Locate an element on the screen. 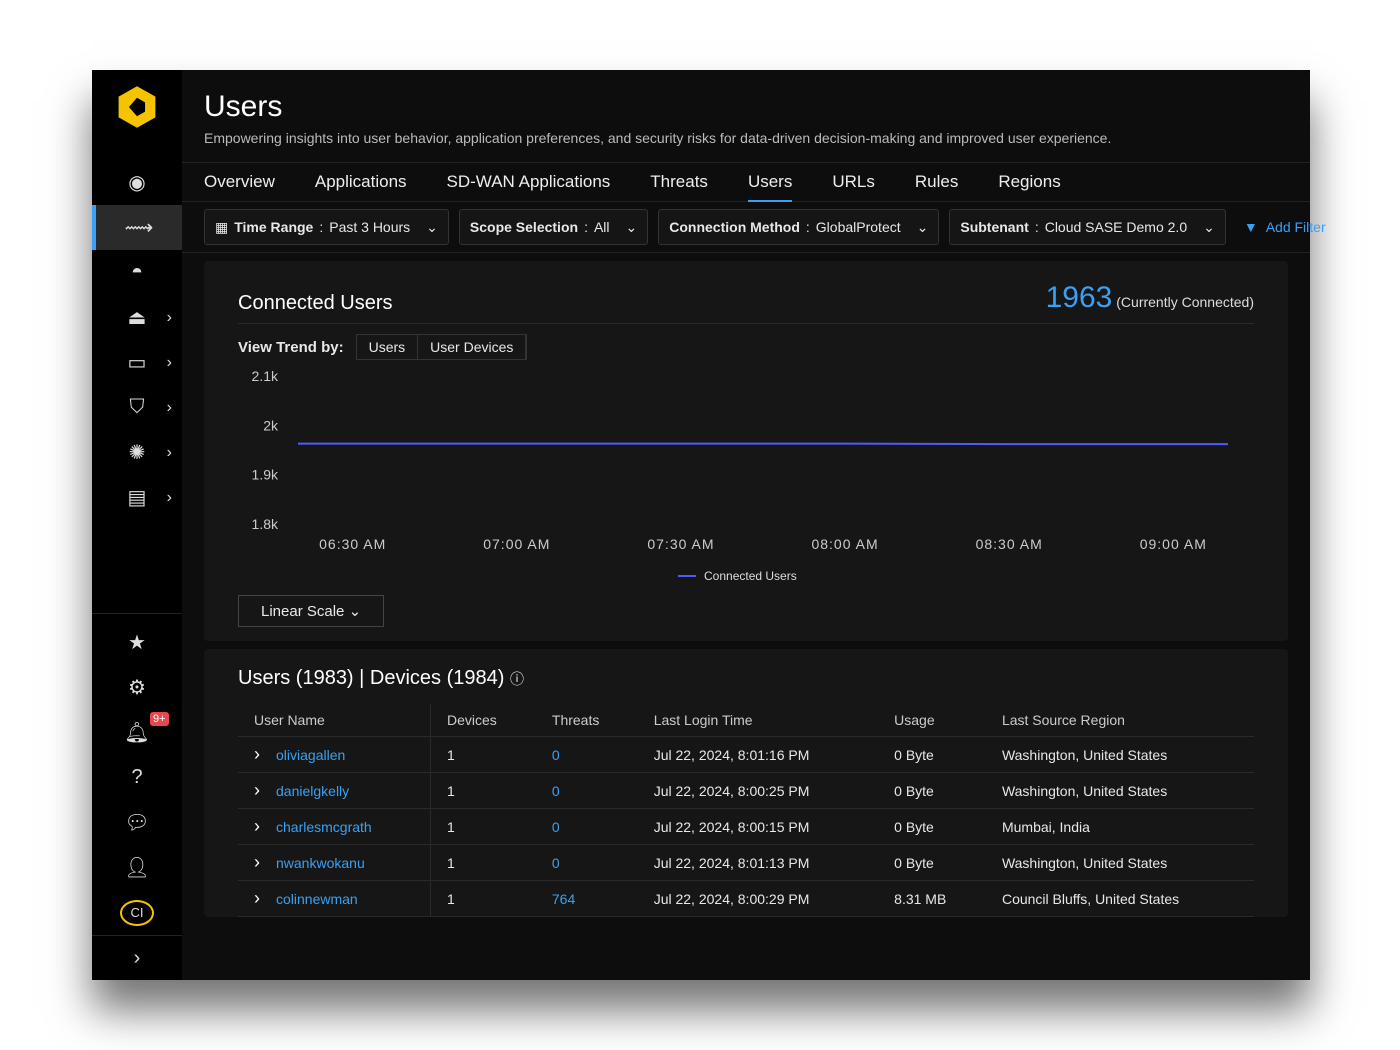 The image size is (1400, 1050). login-time-cell: Jul 22, 2024, 8:00:25 PM is located at coordinates (758, 790).